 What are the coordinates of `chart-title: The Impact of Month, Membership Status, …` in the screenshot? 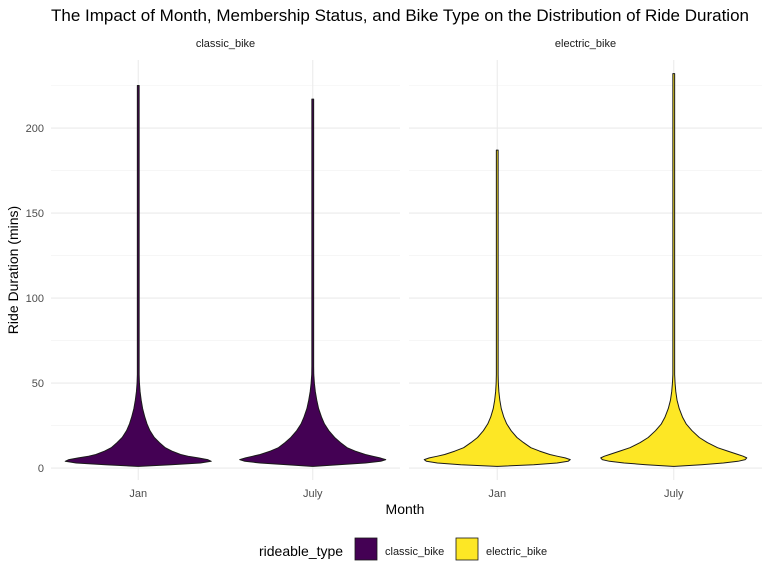 It's located at (400, 15).